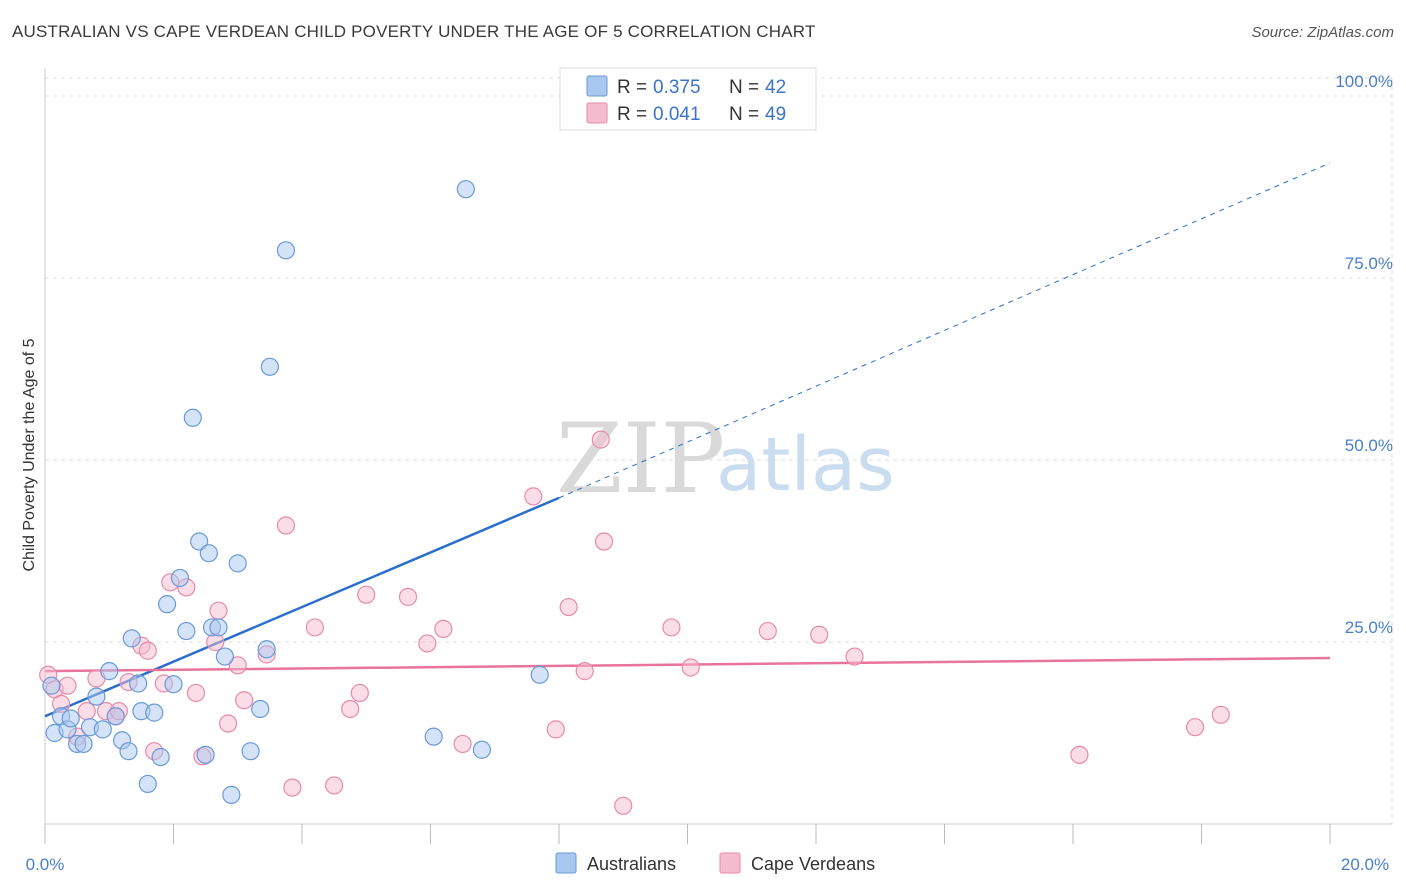  I want to click on x-tick-labels: 0.0% 20.0%, so click(707, 864).